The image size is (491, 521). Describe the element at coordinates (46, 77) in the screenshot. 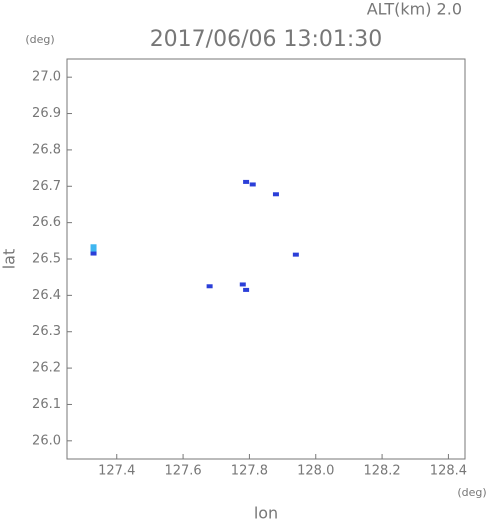

I see `y-tick-label: 27.0` at that location.